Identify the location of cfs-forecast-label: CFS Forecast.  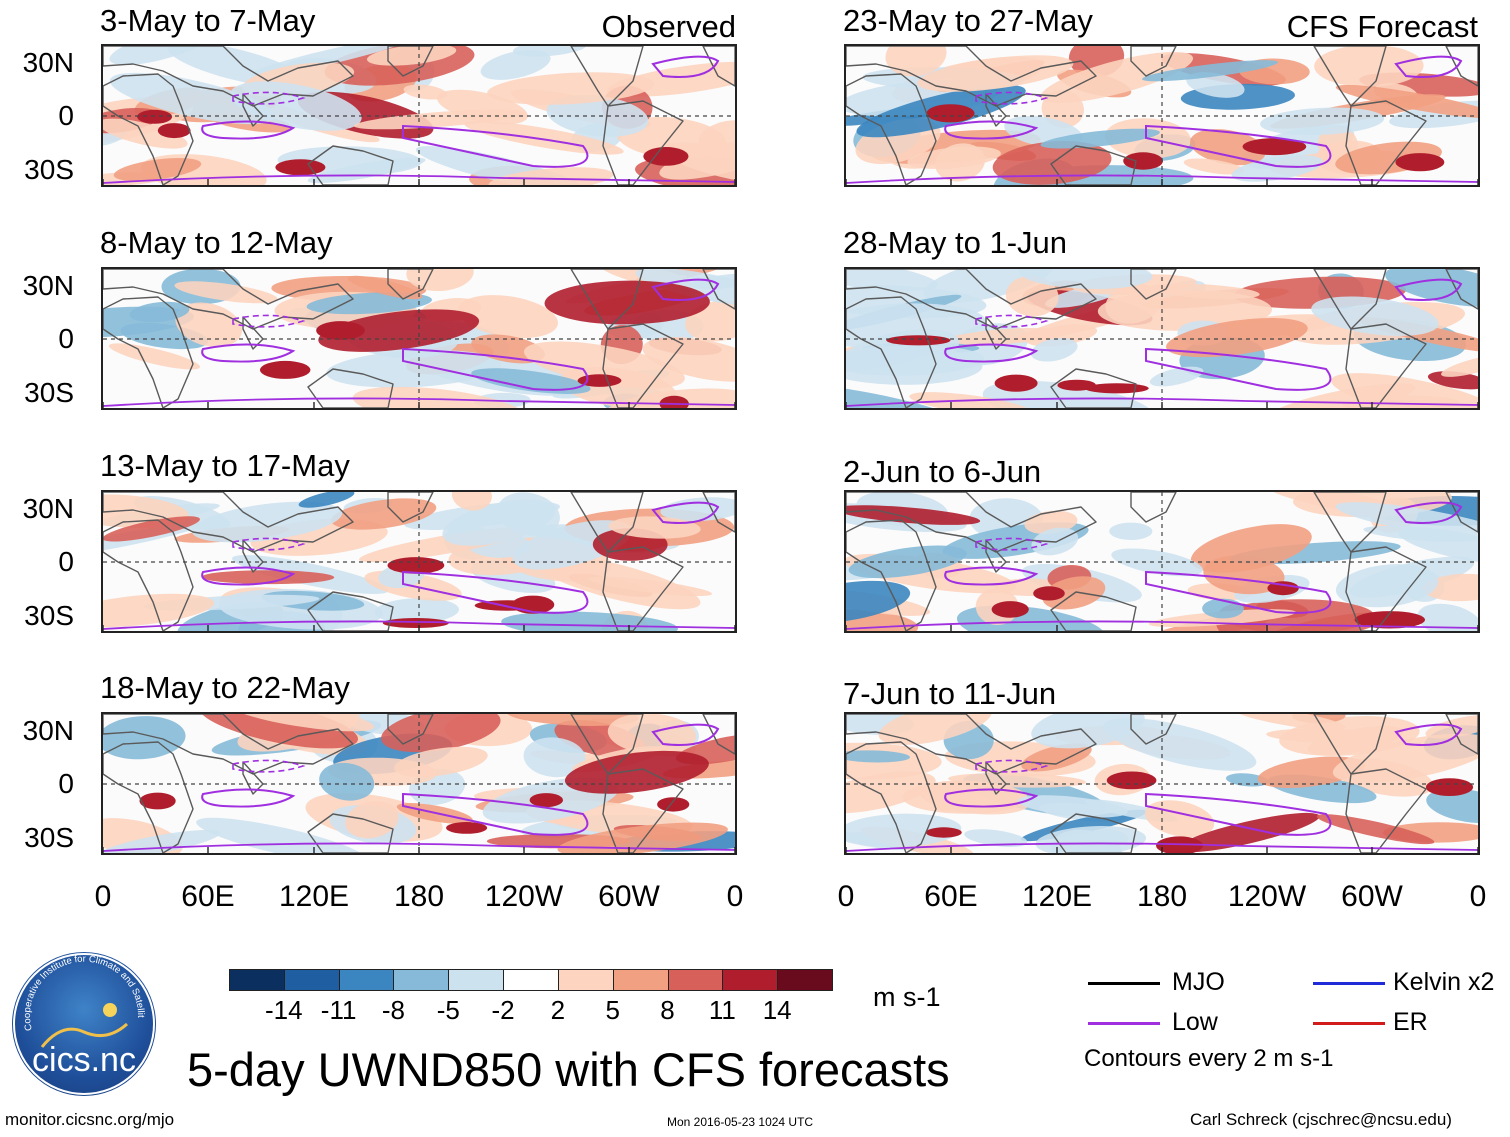
(1382, 26).